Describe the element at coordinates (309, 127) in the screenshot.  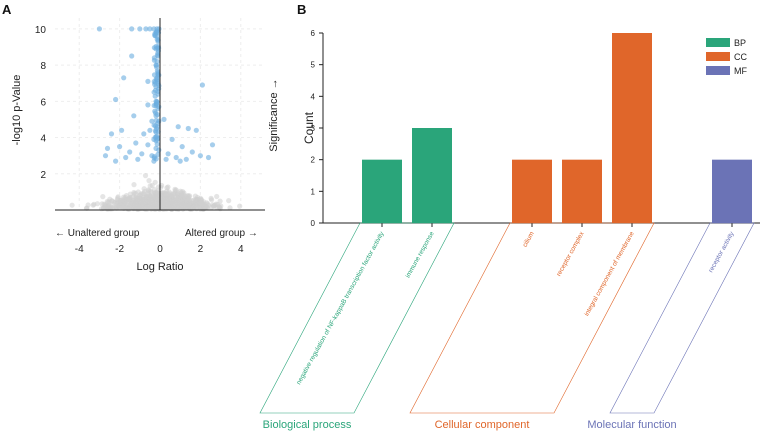
I see `bar-y-axis-label: Count` at that location.